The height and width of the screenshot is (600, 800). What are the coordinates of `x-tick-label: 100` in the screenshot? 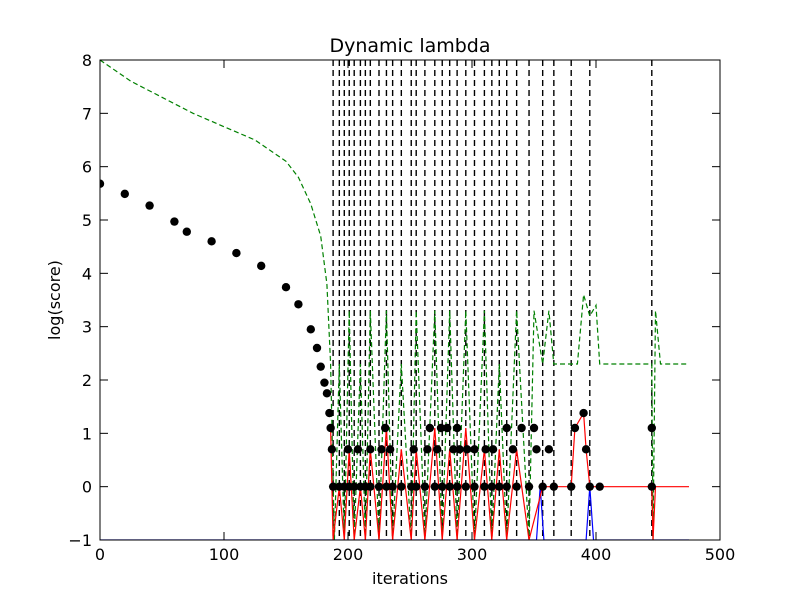 It's located at (224, 554).